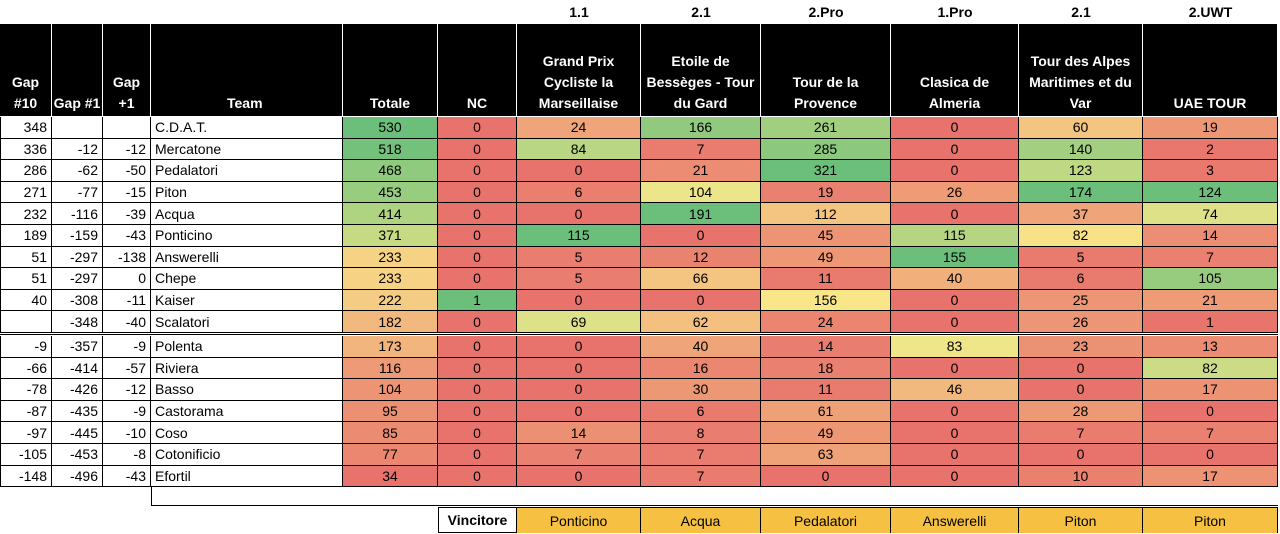 The height and width of the screenshot is (534, 1280). Describe the element at coordinates (127, 128) in the screenshot. I see `gap-plus1-cell` at that location.